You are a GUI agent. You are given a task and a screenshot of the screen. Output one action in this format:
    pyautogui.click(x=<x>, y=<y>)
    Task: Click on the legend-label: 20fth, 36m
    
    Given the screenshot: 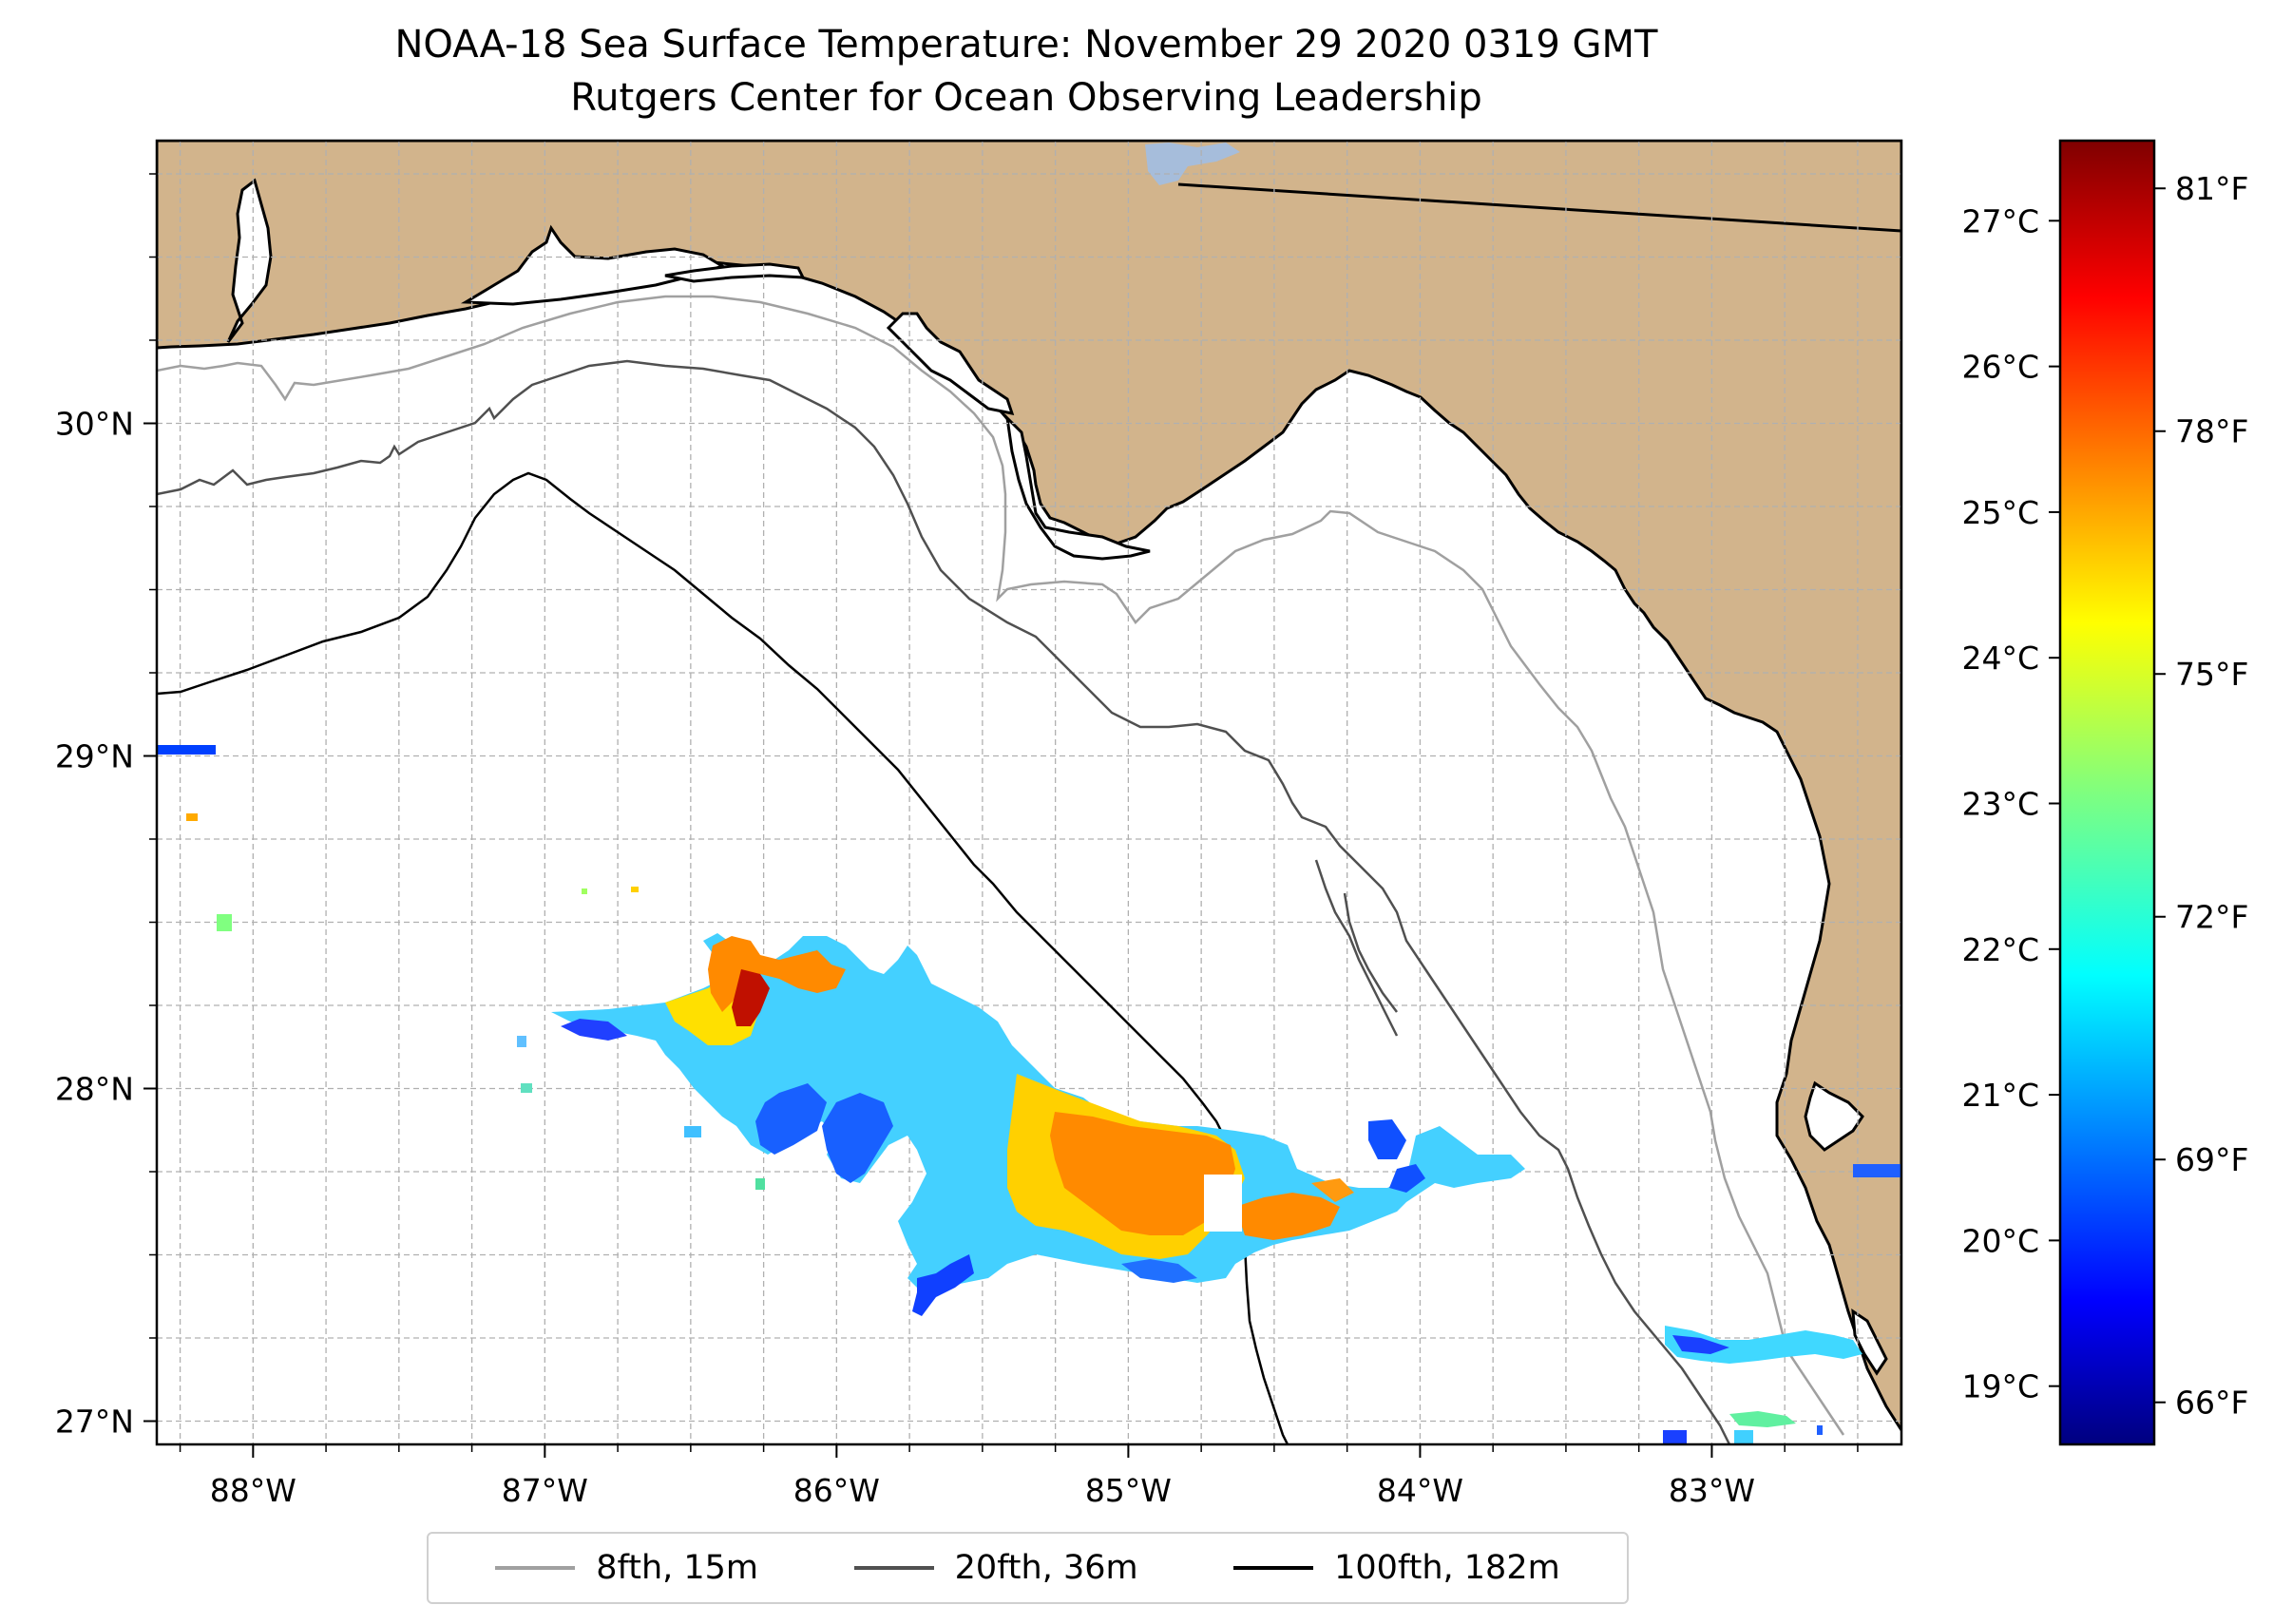 What is the action you would take?
    pyautogui.click(x=1046, y=1568)
    